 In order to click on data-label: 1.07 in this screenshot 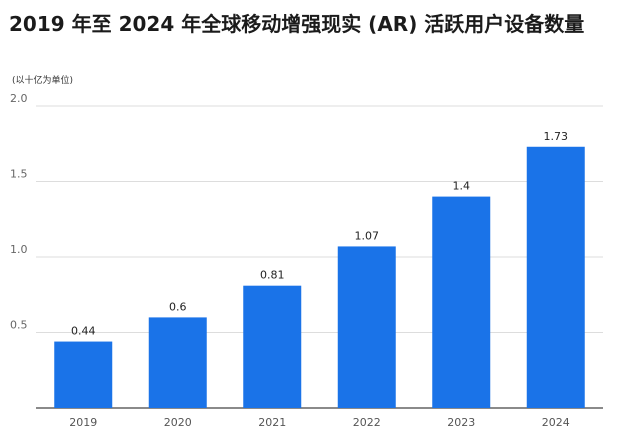, I will do `click(367, 235)`.